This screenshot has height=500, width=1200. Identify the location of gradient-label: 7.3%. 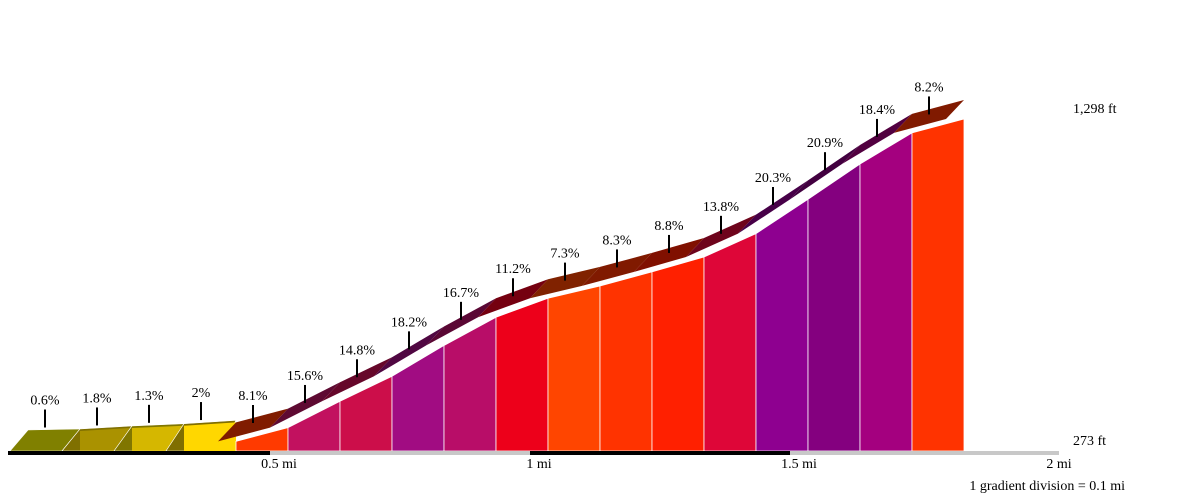
(565, 254).